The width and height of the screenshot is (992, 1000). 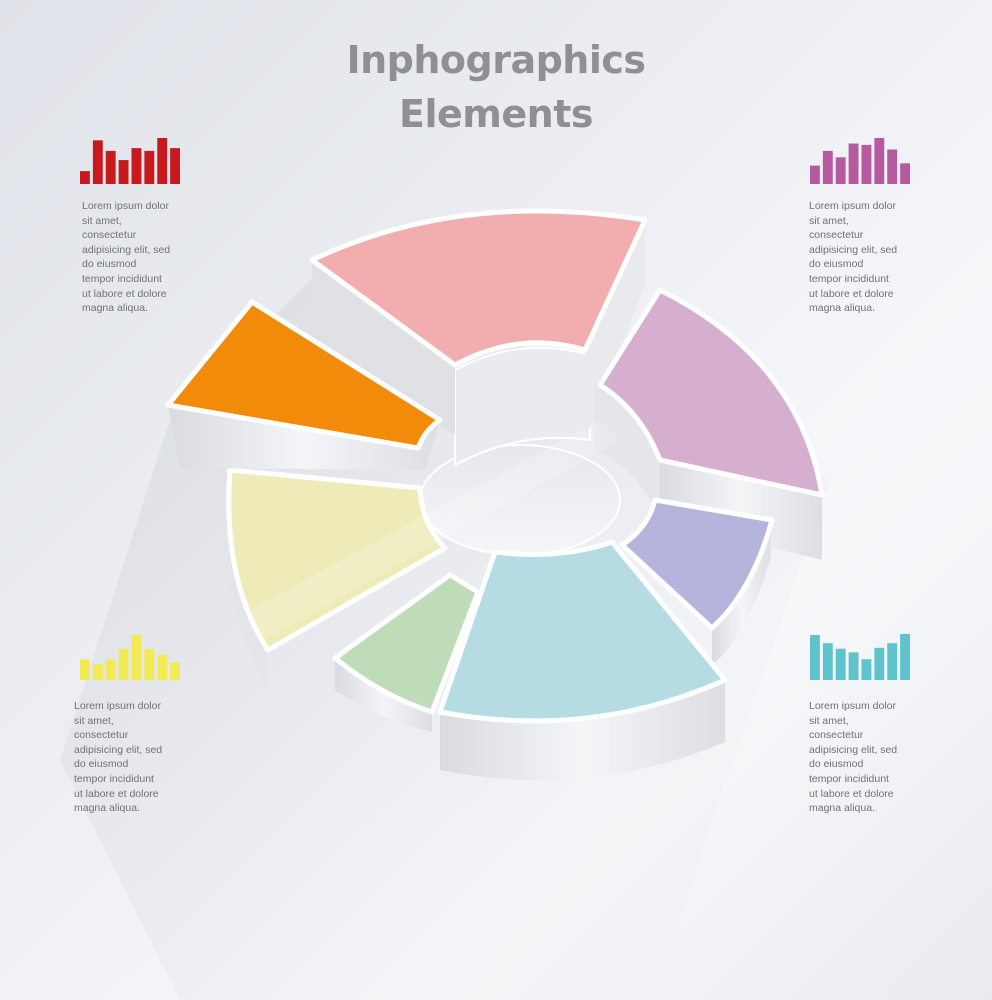 What do you see at coordinates (304, 384) in the screenshot?
I see `segment-orange` at bounding box center [304, 384].